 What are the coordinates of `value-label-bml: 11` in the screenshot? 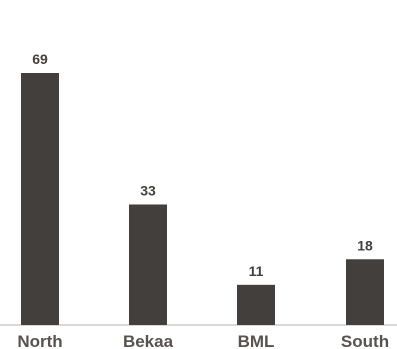 It's located at (256, 271).